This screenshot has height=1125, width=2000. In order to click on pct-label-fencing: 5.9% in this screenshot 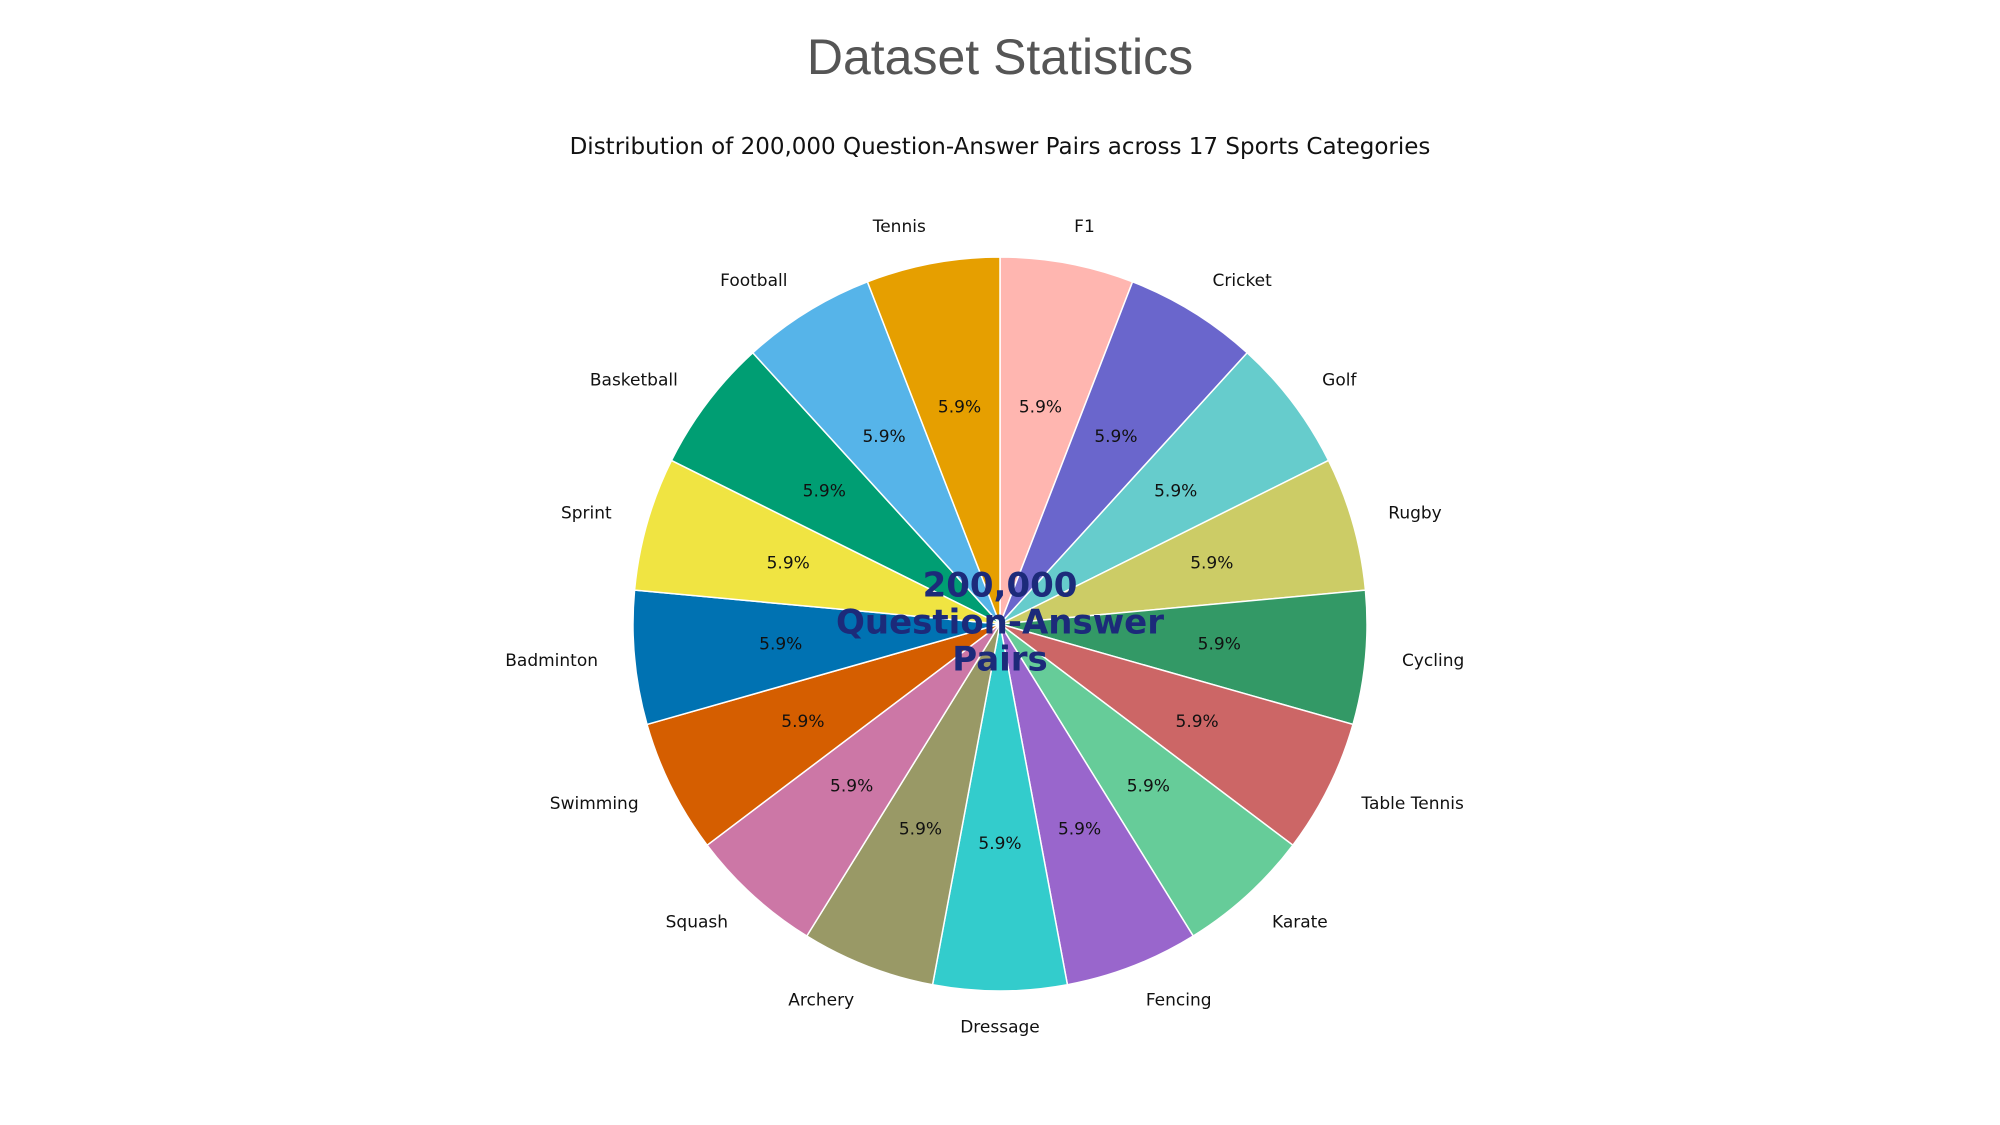, I will do `click(1079, 829)`.